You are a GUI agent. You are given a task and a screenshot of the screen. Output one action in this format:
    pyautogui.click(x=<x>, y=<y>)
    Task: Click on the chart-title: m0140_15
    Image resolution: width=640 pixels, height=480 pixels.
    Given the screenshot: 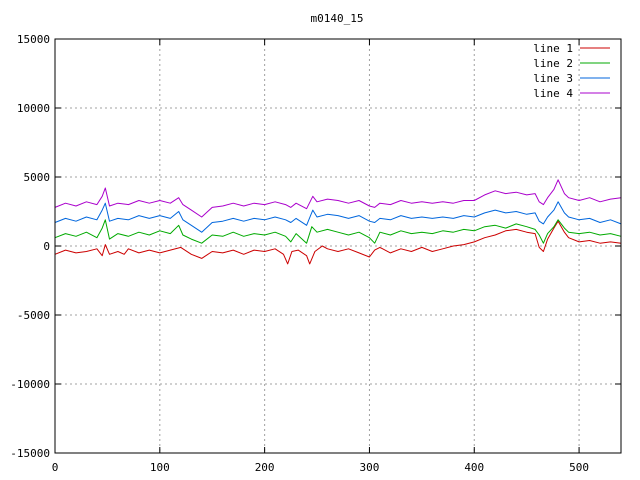 What is the action you would take?
    pyautogui.click(x=337, y=18)
    